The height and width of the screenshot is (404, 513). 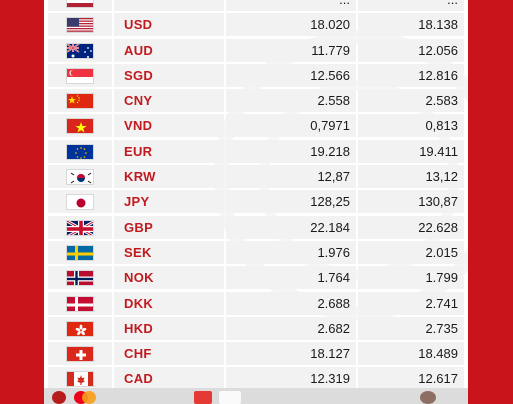 What do you see at coordinates (330, 151) in the screenshot?
I see `buy-rate: 19.218` at bounding box center [330, 151].